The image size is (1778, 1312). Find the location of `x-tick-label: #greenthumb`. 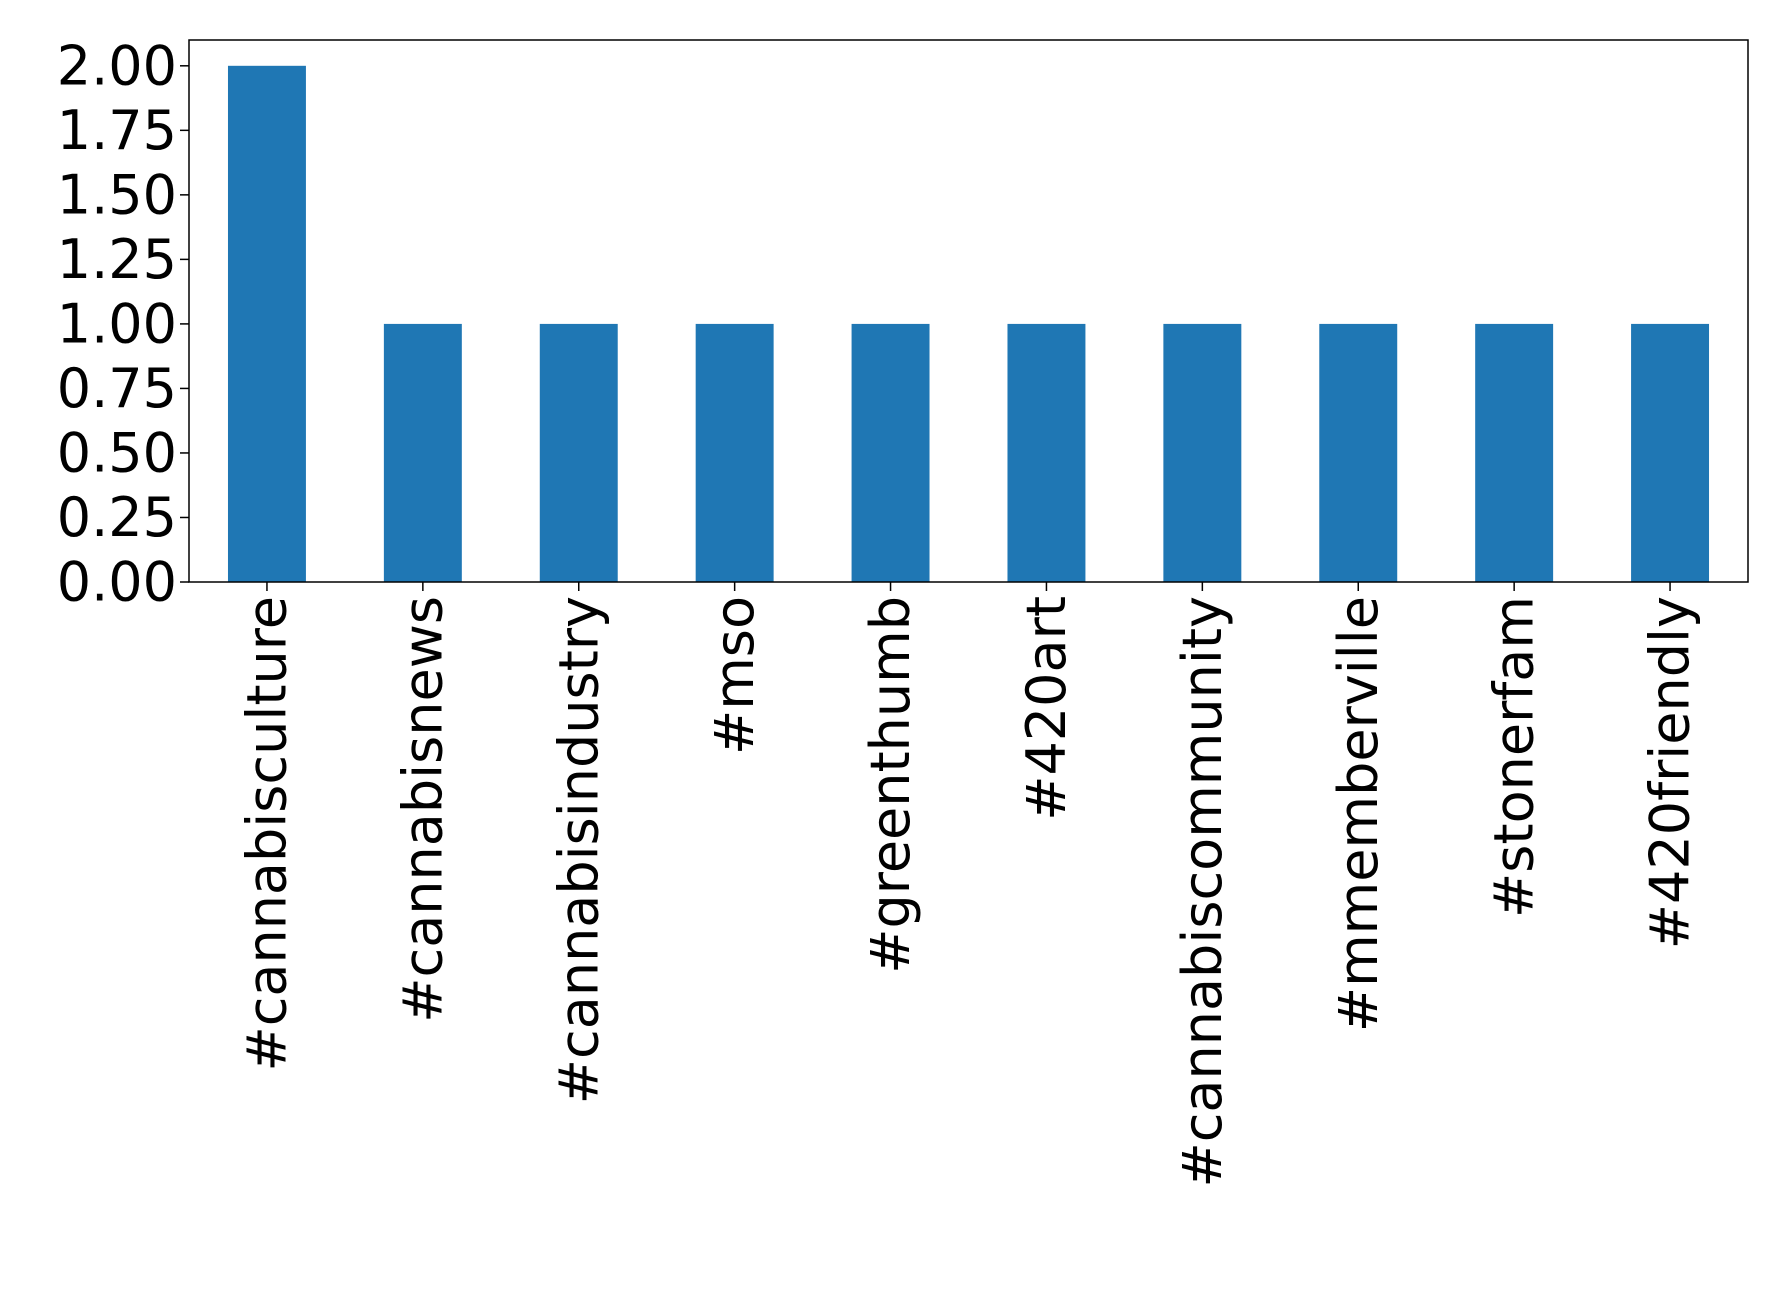

x-tick-label: #greenthumb is located at coordinates (890, 785).